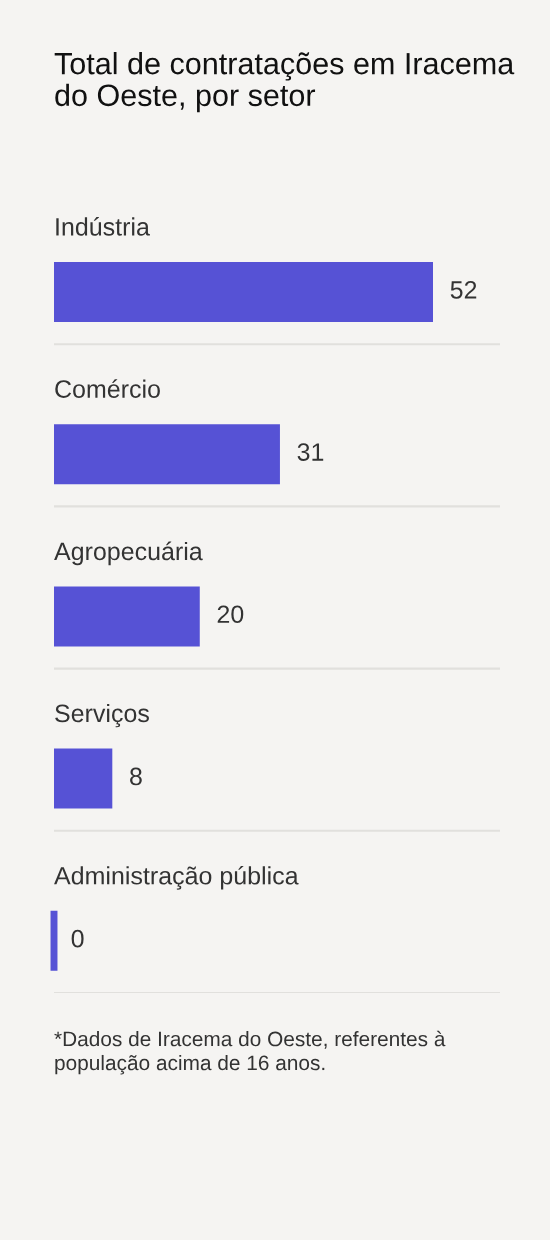 The image size is (550, 1240). What do you see at coordinates (230, 614) in the screenshot?
I see `data-label: 20` at bounding box center [230, 614].